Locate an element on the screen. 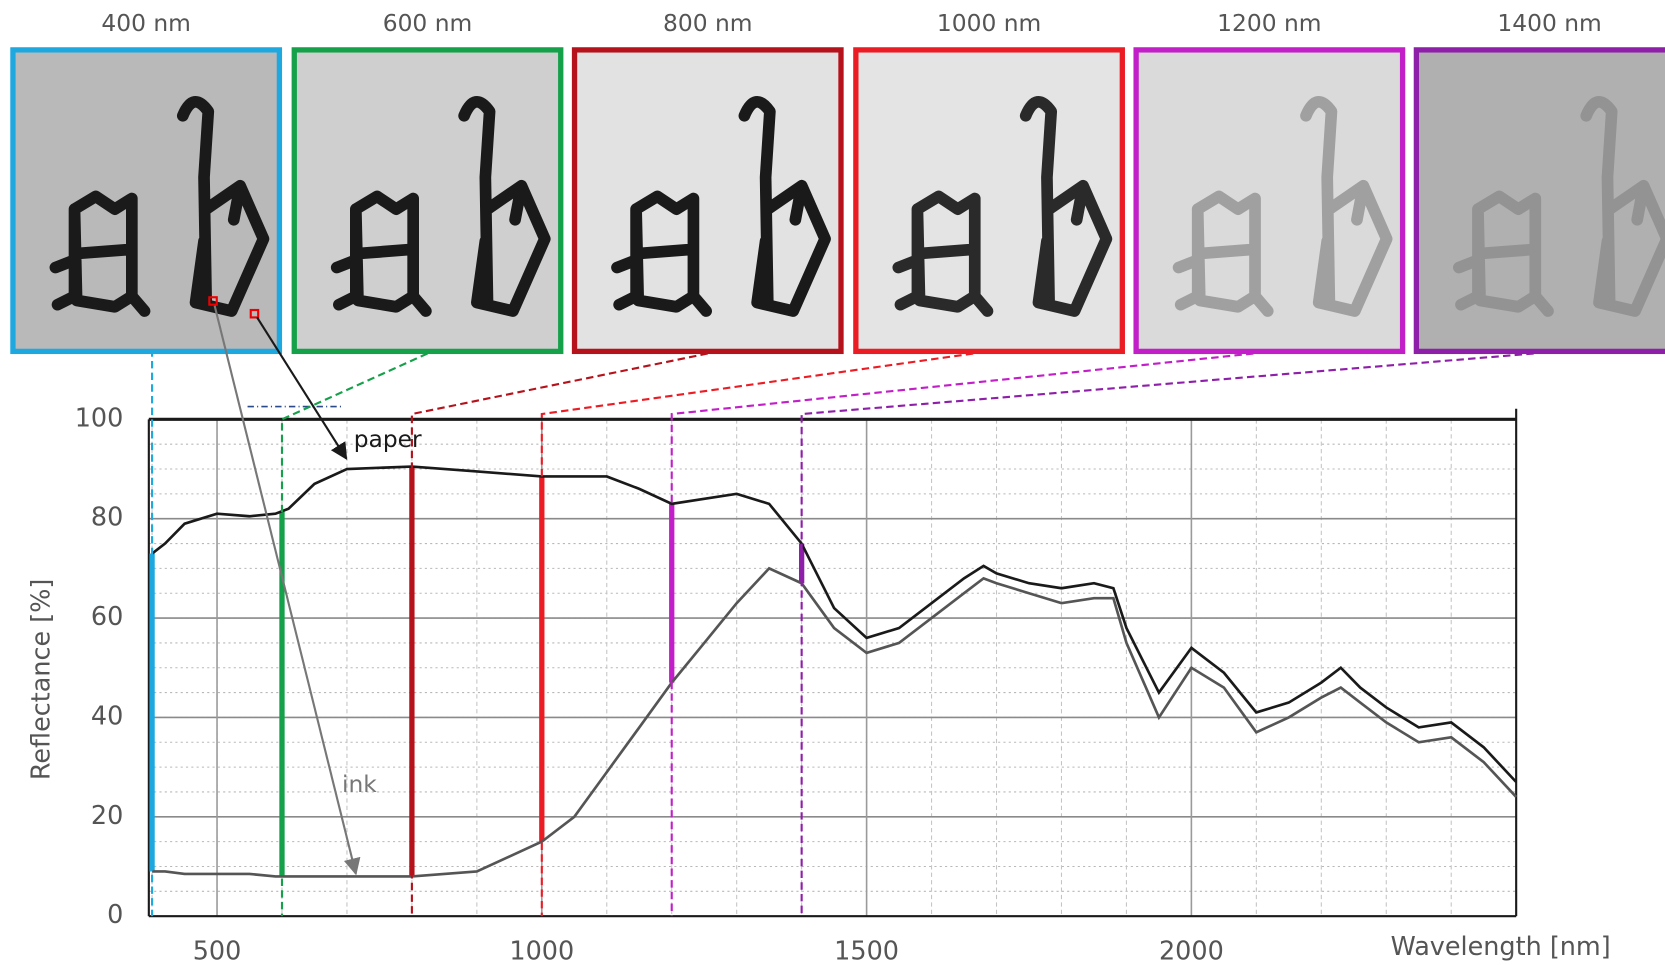 The image size is (1665, 965). x-tick-label: 1000 is located at coordinates (541, 950).